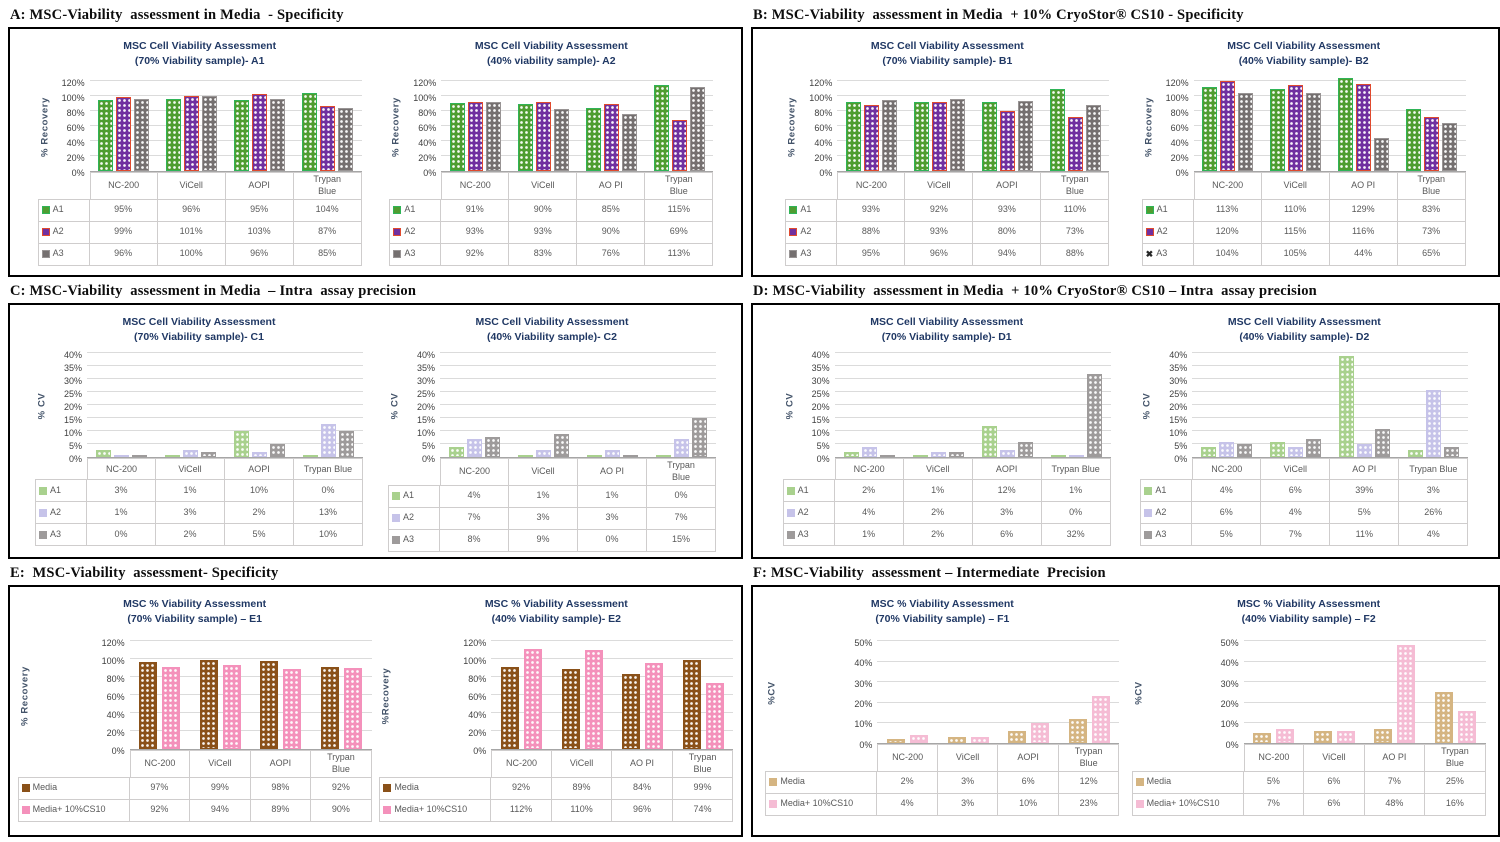  Describe the element at coordinates (1295, 254) in the screenshot. I see `value-cell-b2-a3-1: 105%` at that location.